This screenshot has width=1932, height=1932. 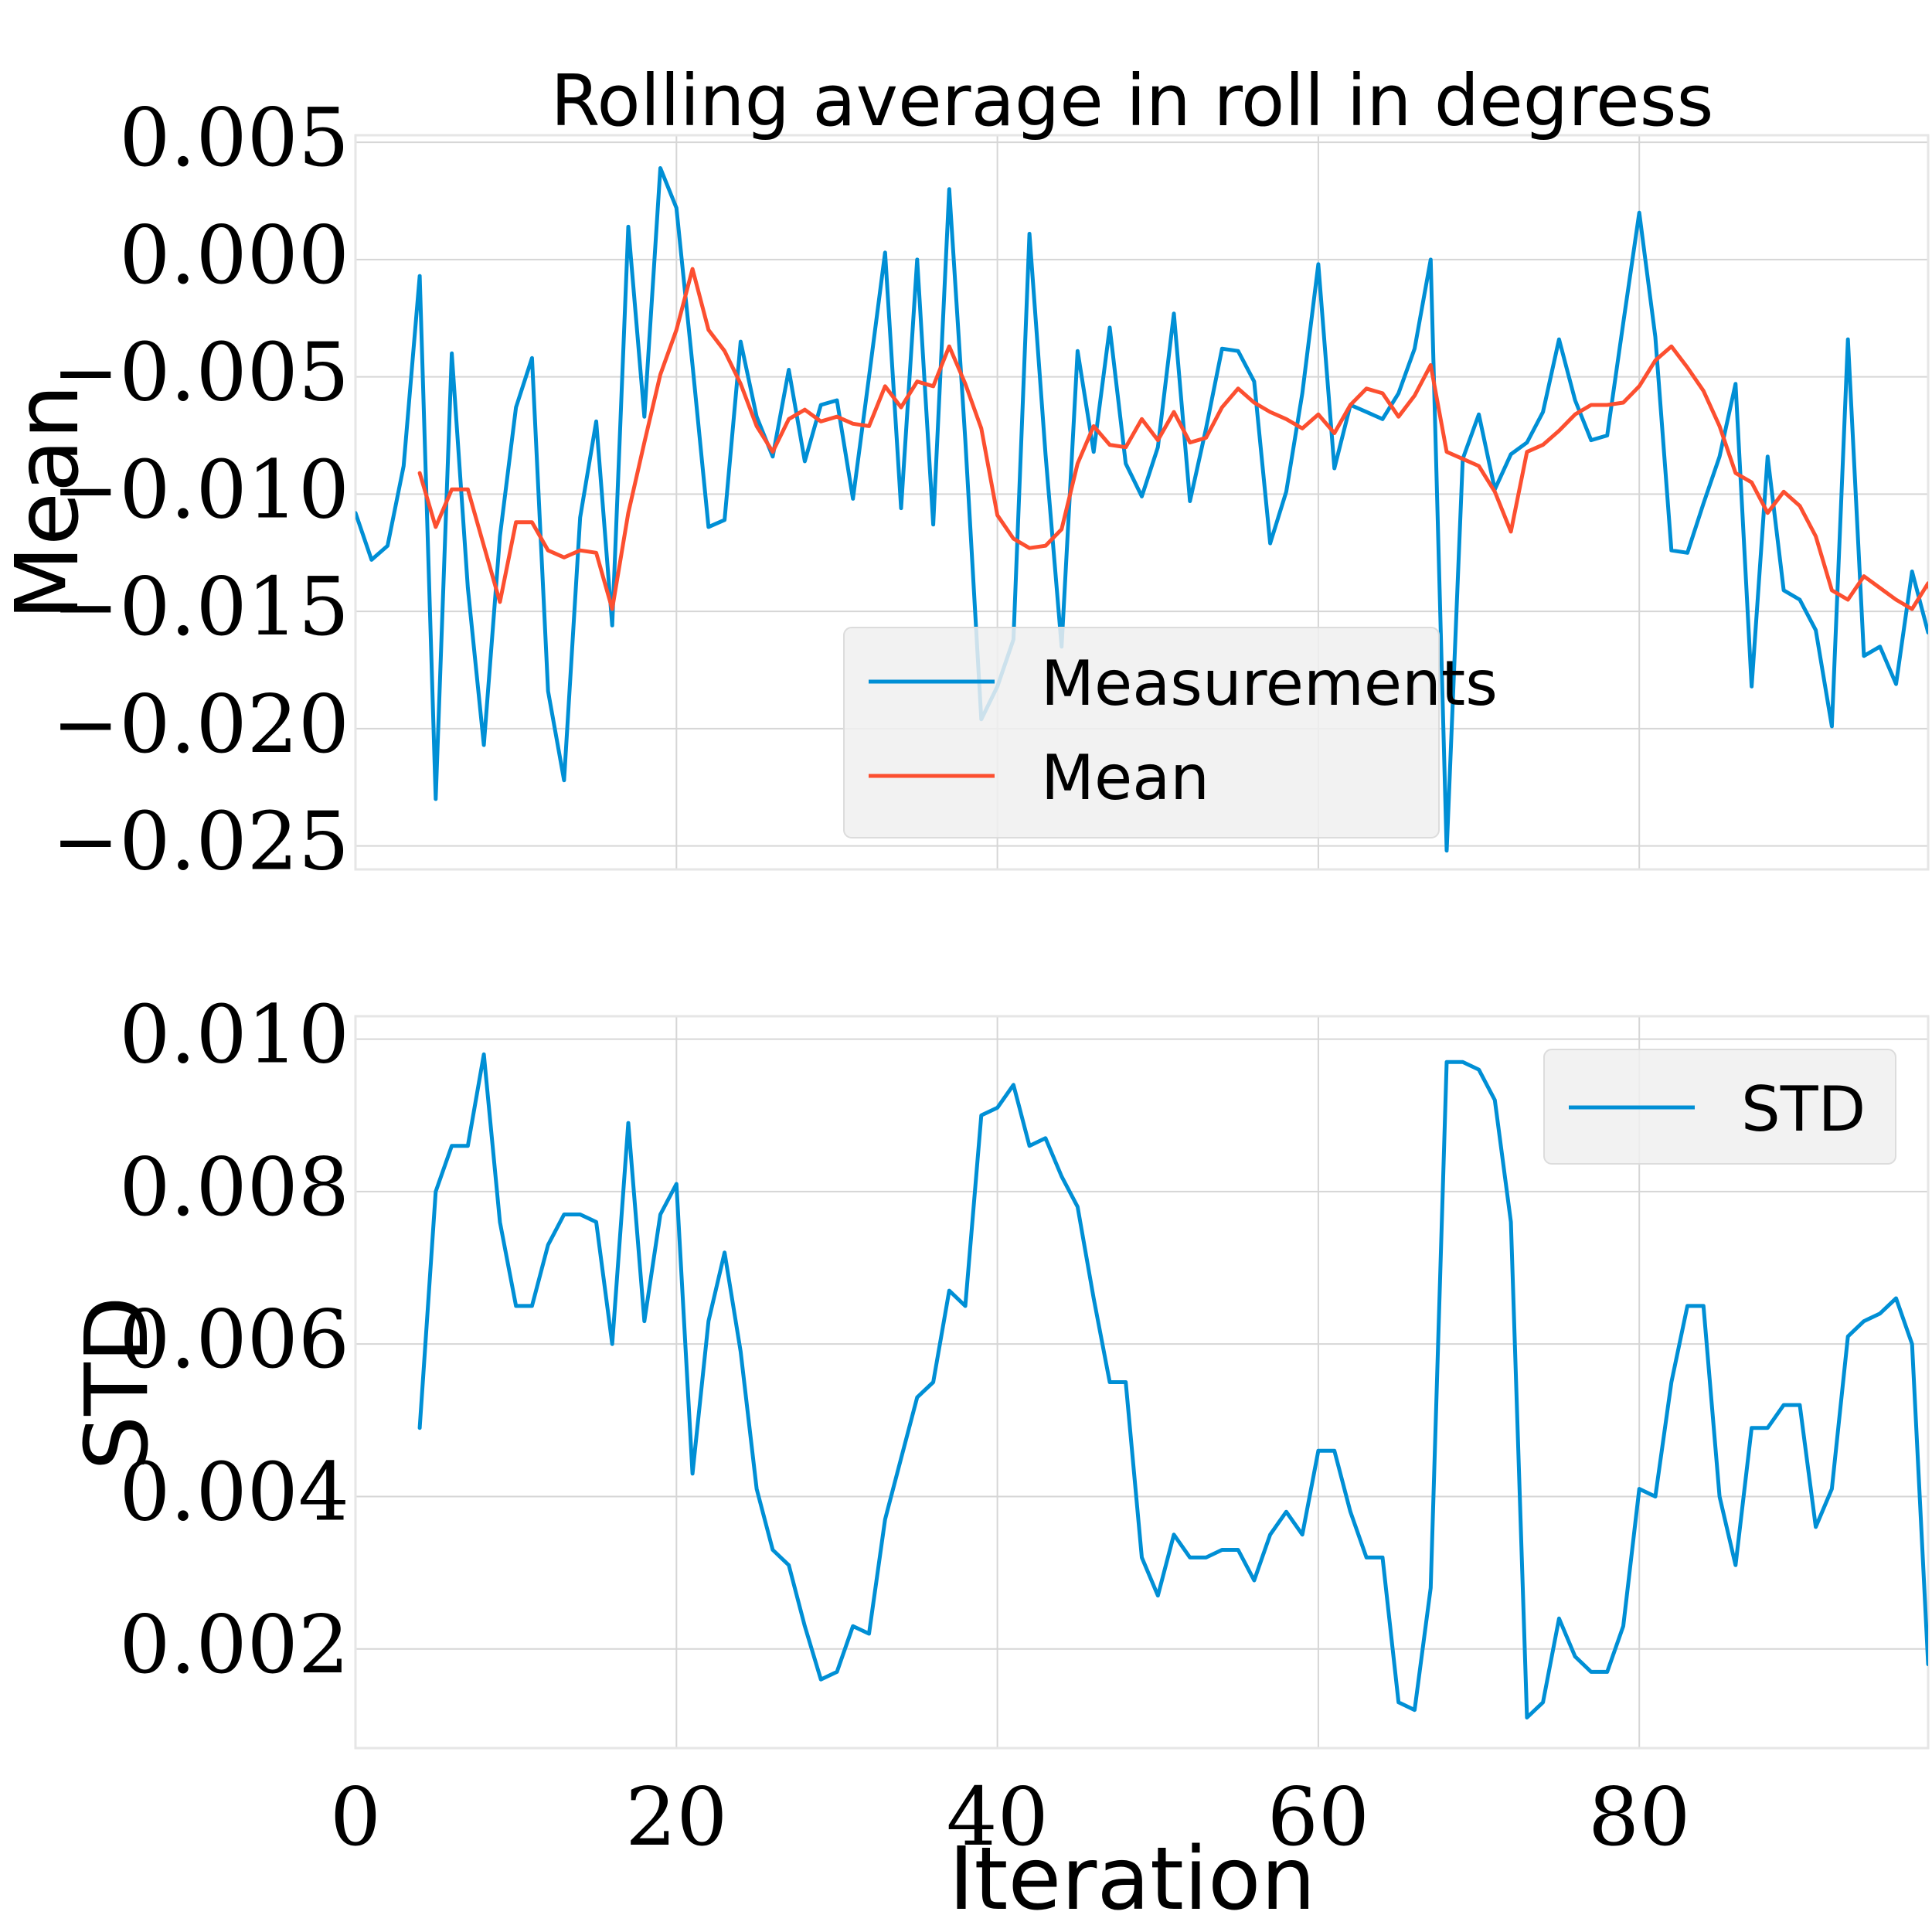 I want to click on x-tick-label: 80, so click(x=1639, y=1817).